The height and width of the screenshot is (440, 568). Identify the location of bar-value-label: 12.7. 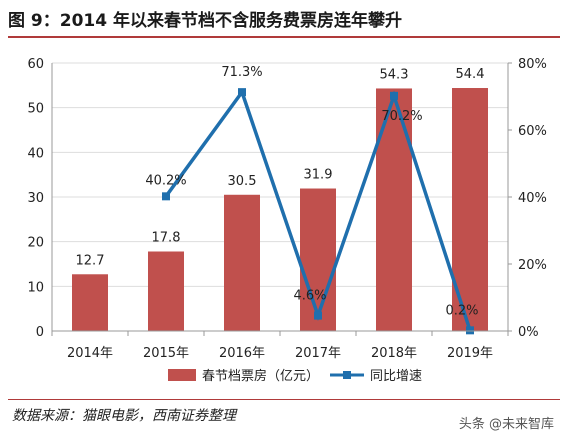
(90, 260).